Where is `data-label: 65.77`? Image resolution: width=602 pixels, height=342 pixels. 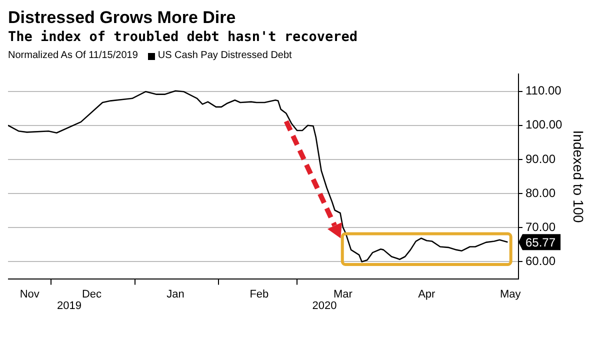
data-label: 65.77 is located at coordinates (540, 242).